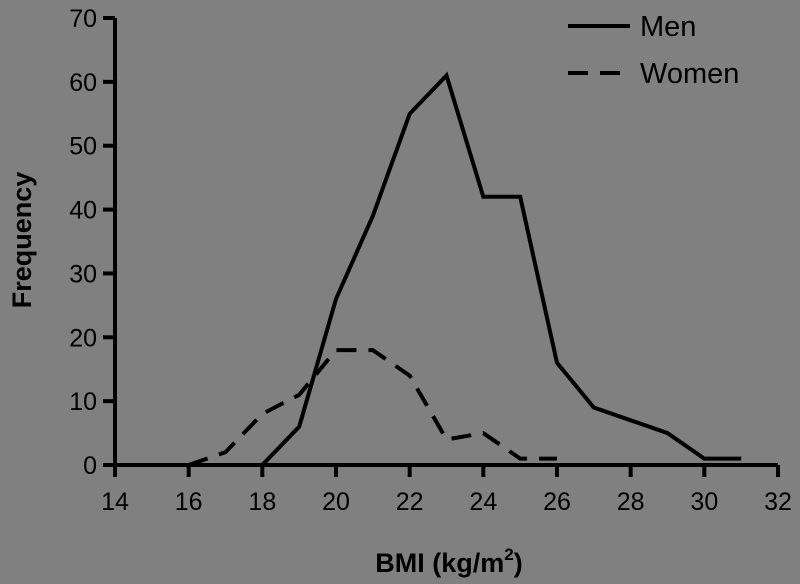  Describe the element at coordinates (448, 561) in the screenshot. I see `x-axis-title: BMI (kg/m2)` at that location.